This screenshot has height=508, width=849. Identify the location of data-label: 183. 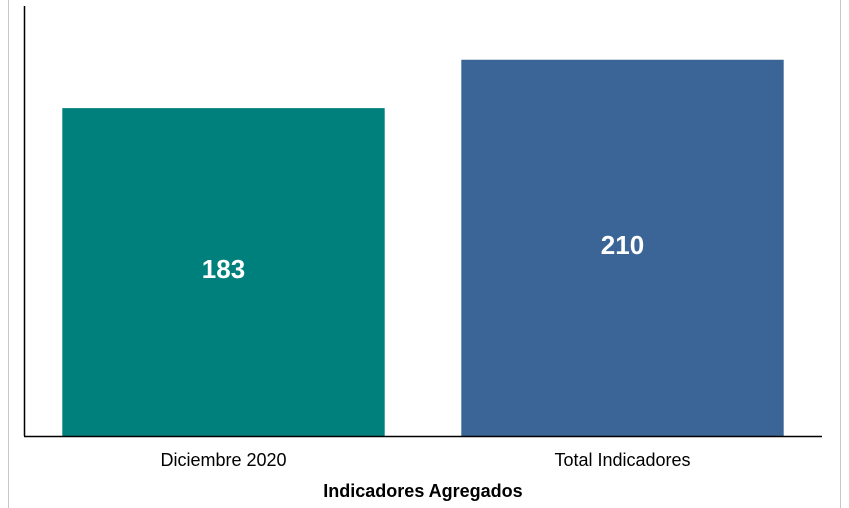
(223, 269).